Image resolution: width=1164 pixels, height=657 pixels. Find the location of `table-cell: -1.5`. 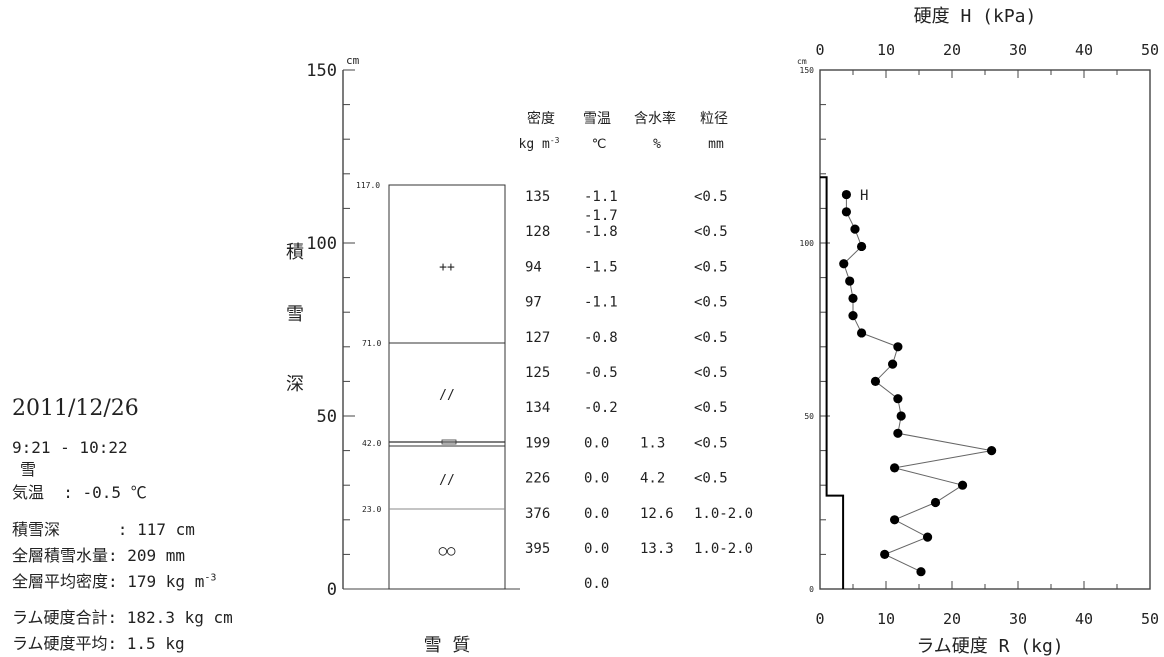

table-cell: -1.5 is located at coordinates (601, 267).